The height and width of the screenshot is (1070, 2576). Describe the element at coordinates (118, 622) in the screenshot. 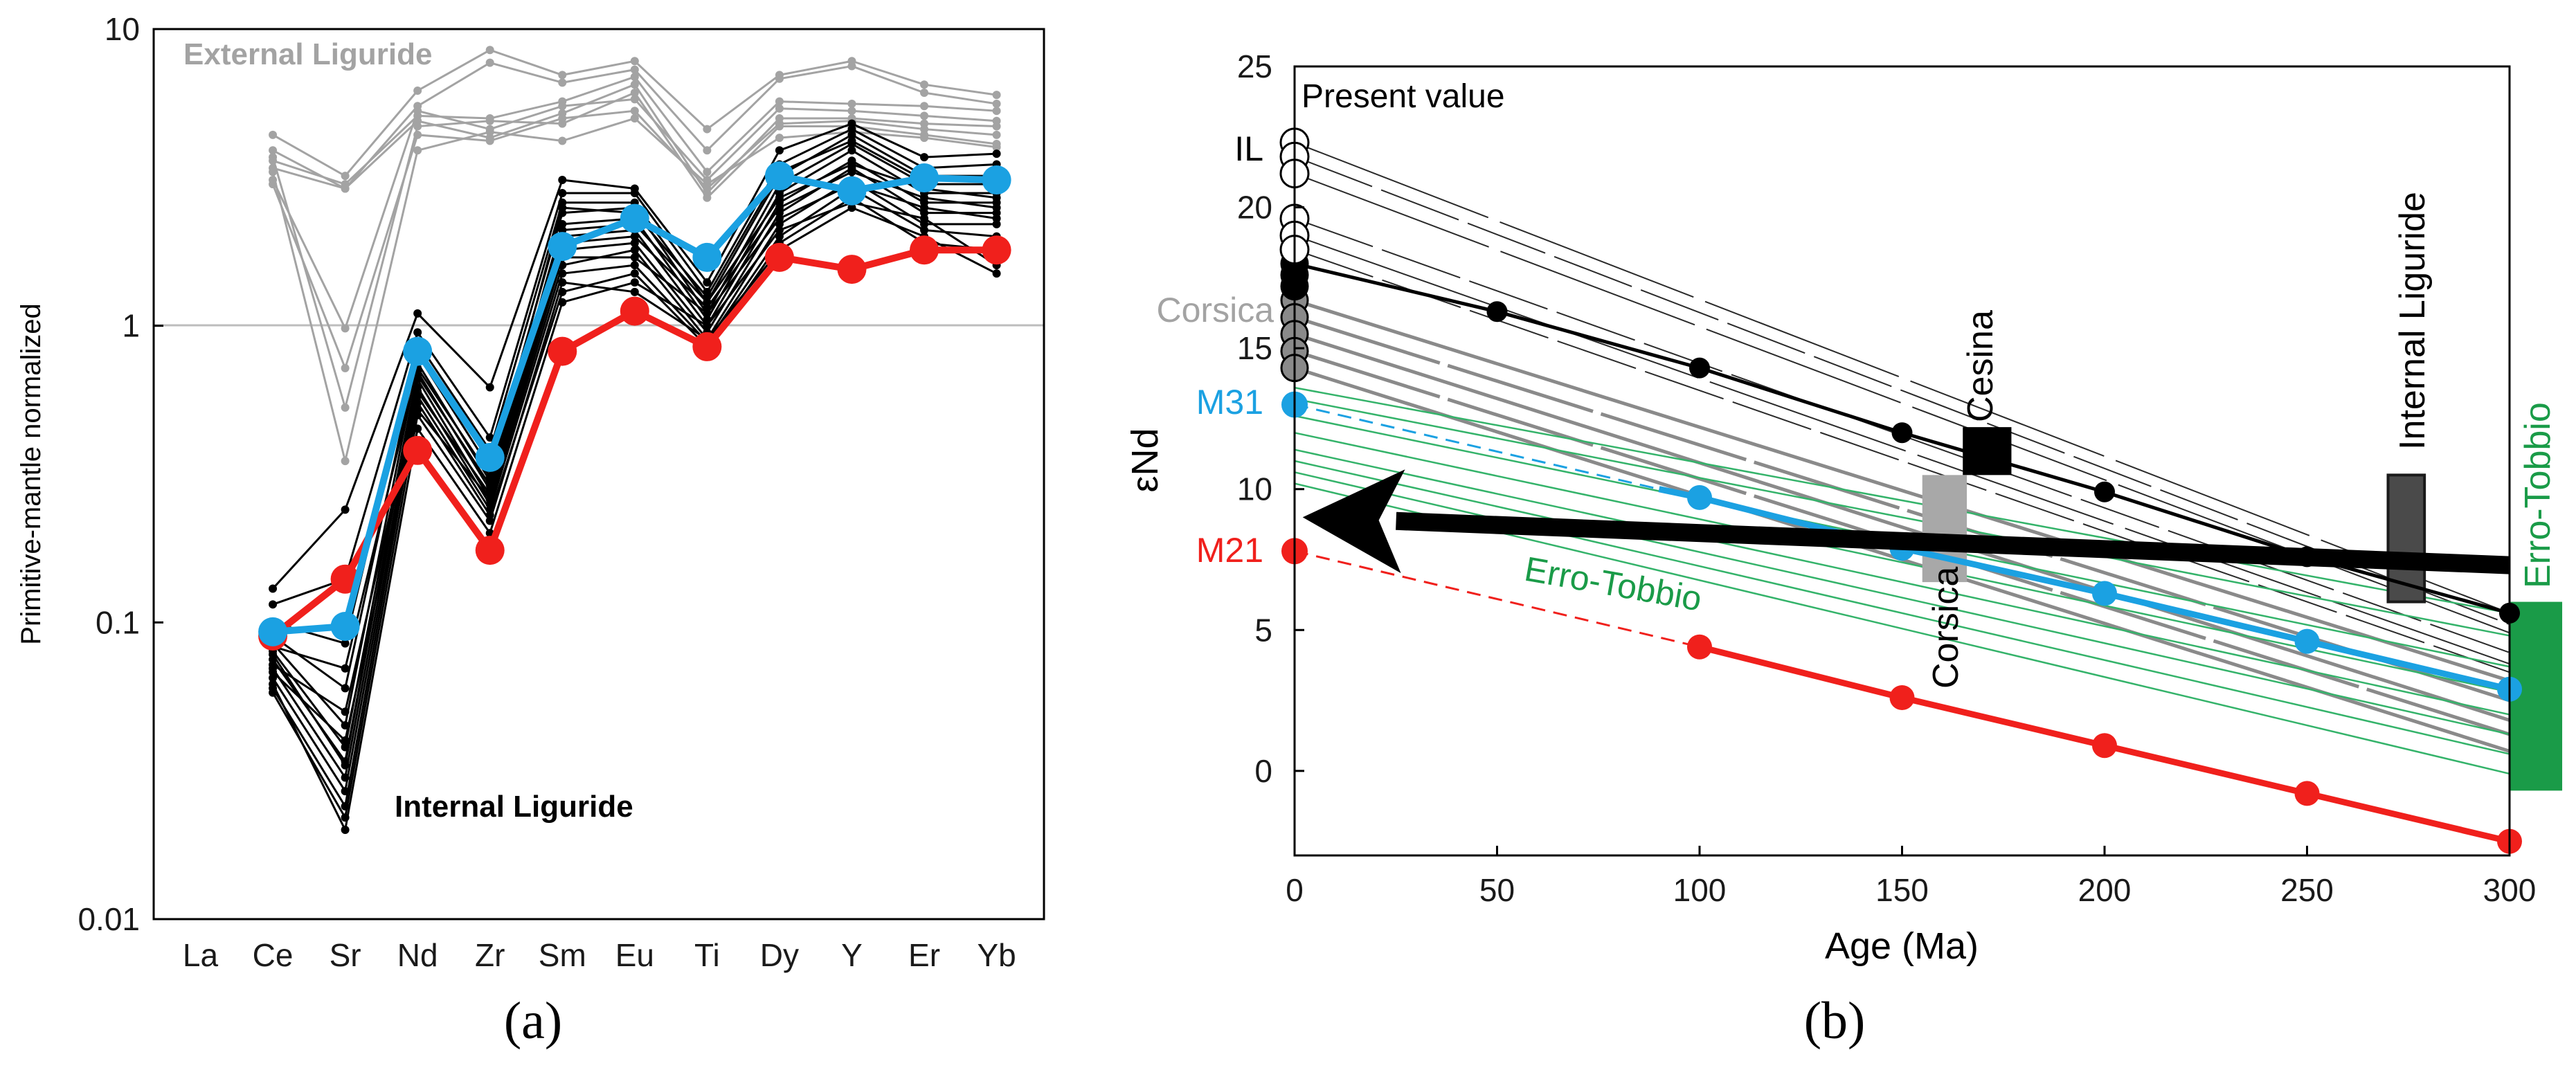

I see `a-y-tick-label-0.1: 0.1` at that location.